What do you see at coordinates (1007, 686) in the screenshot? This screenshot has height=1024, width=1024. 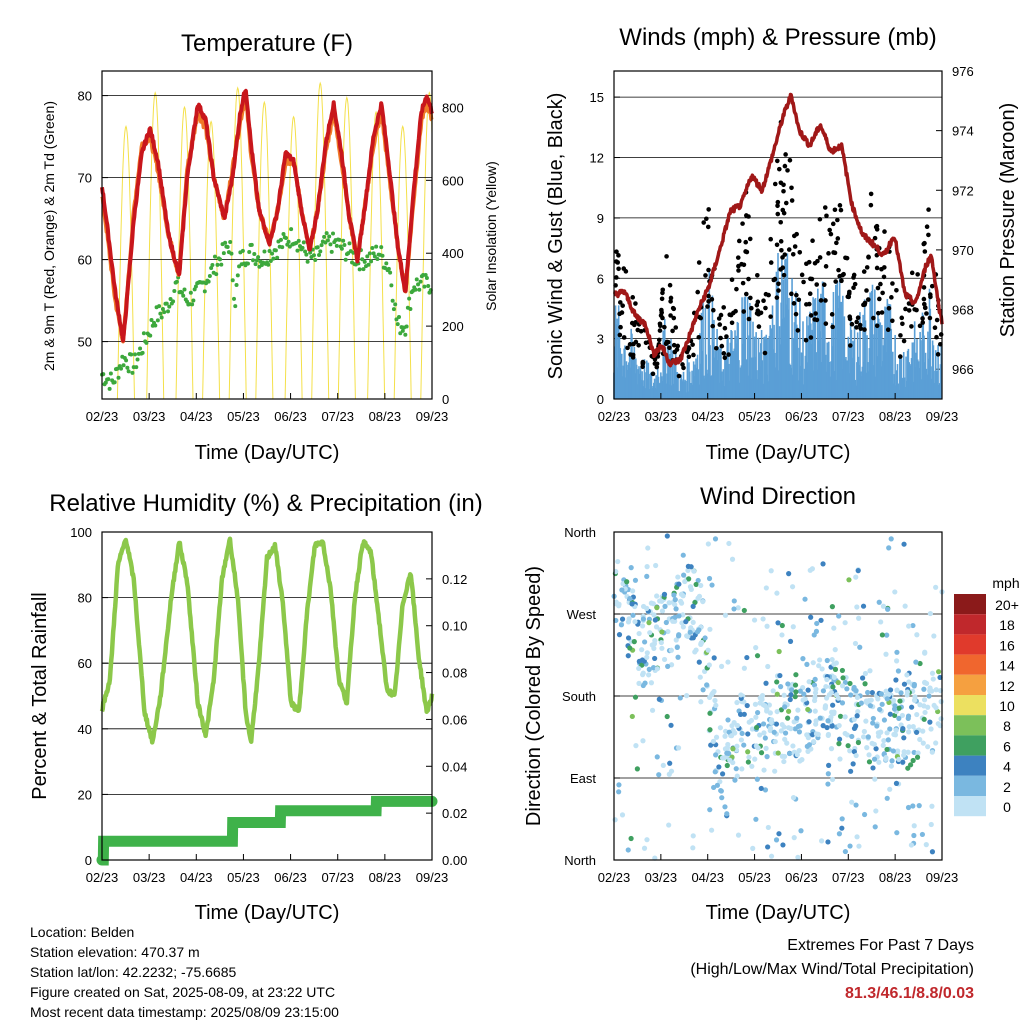 I see `legend-label: 12` at bounding box center [1007, 686].